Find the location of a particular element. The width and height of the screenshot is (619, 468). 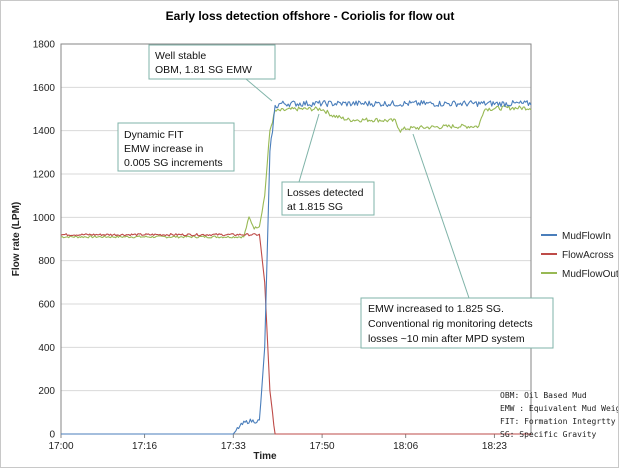

legend-item-mudflowout: MudFlowOut is located at coordinates (579, 274).